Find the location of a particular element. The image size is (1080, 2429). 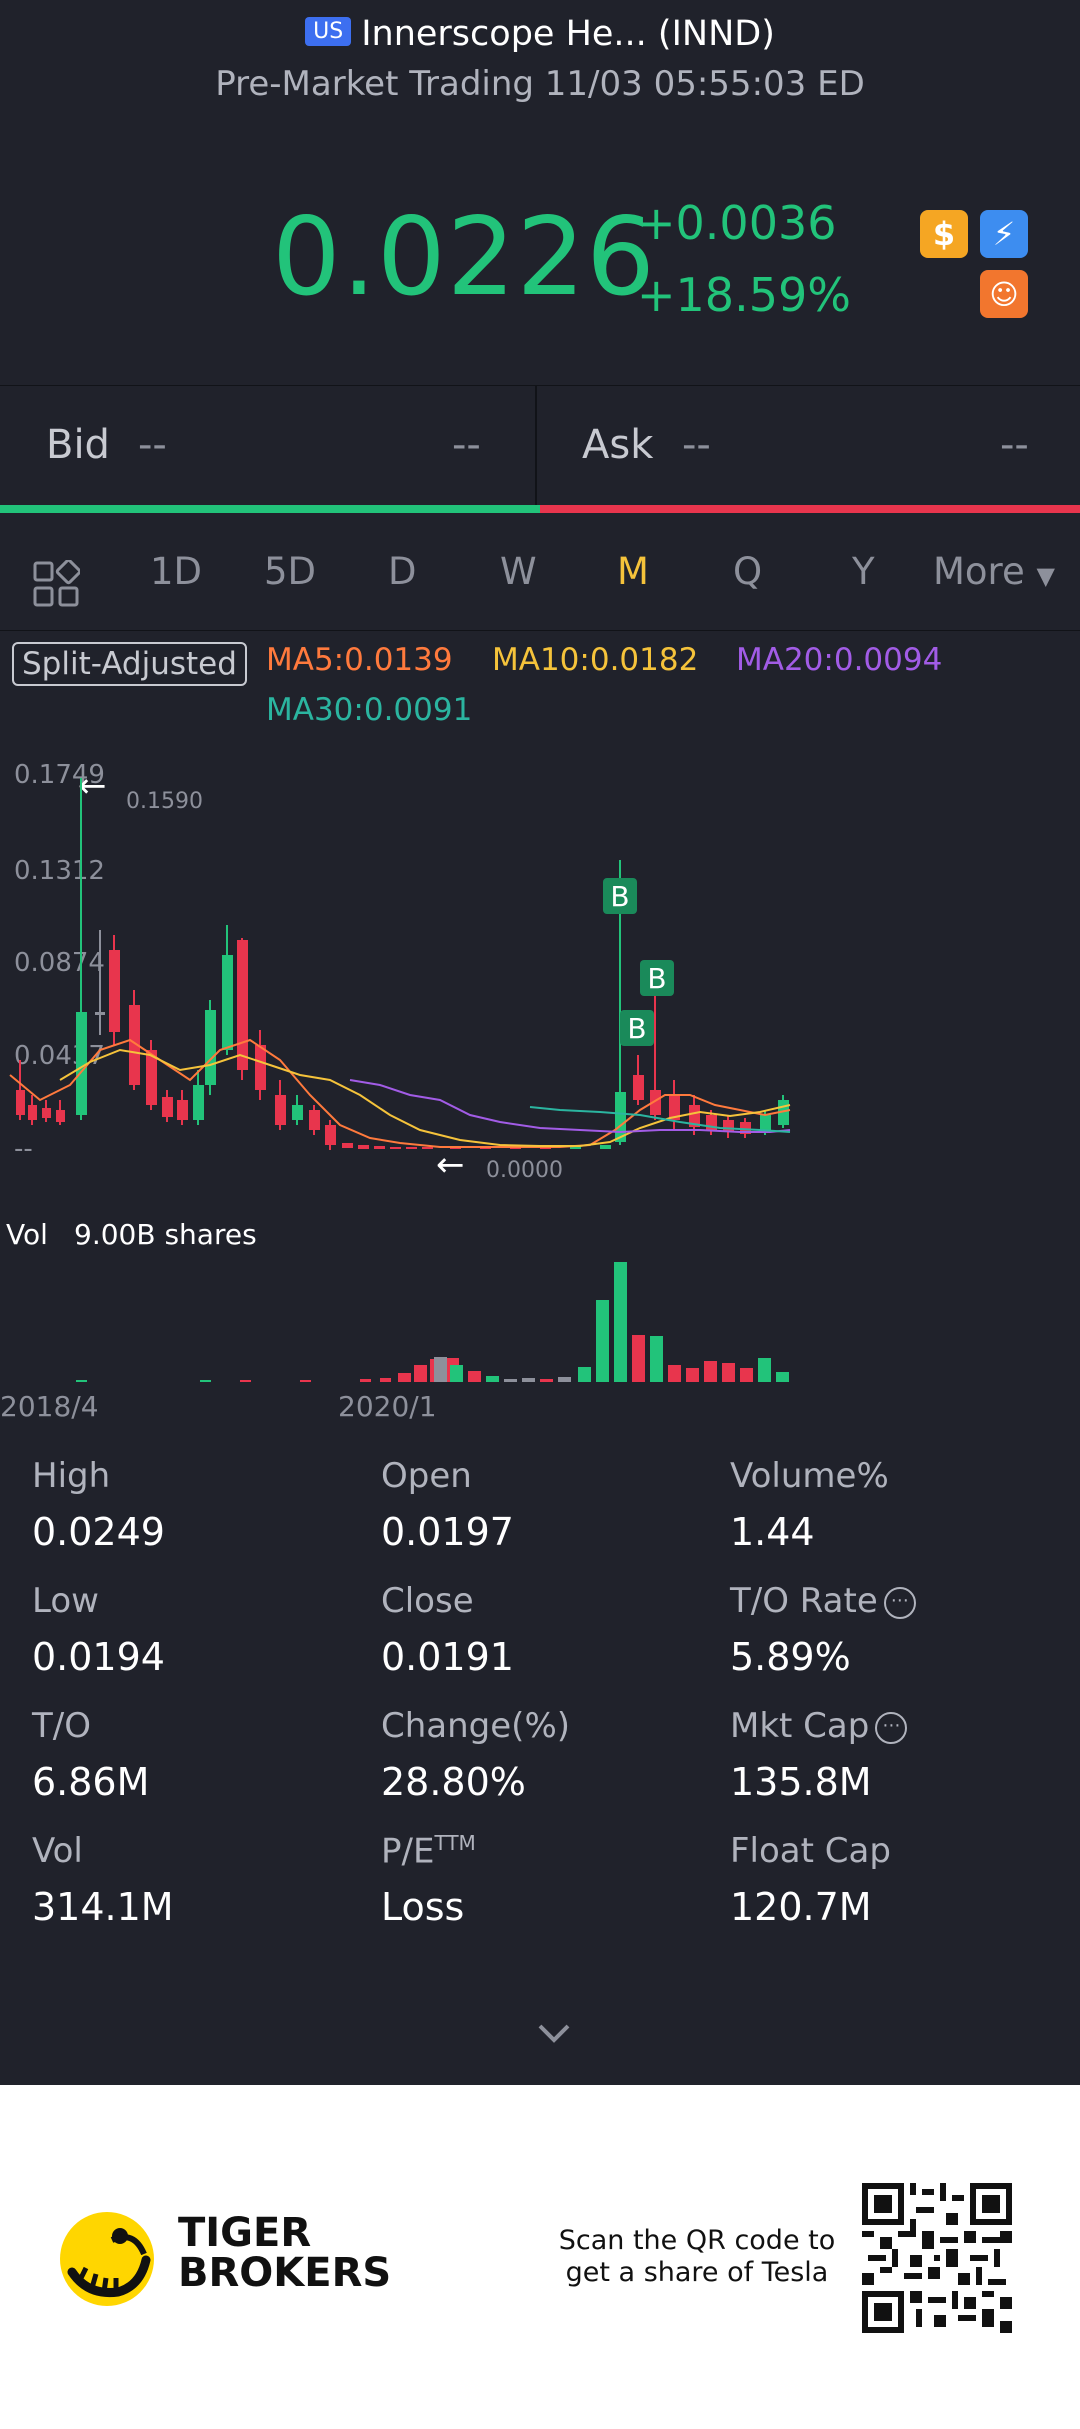

trading-status: Pre-Market Trading 11/03 05:55:03 ED is located at coordinates (540, 84).